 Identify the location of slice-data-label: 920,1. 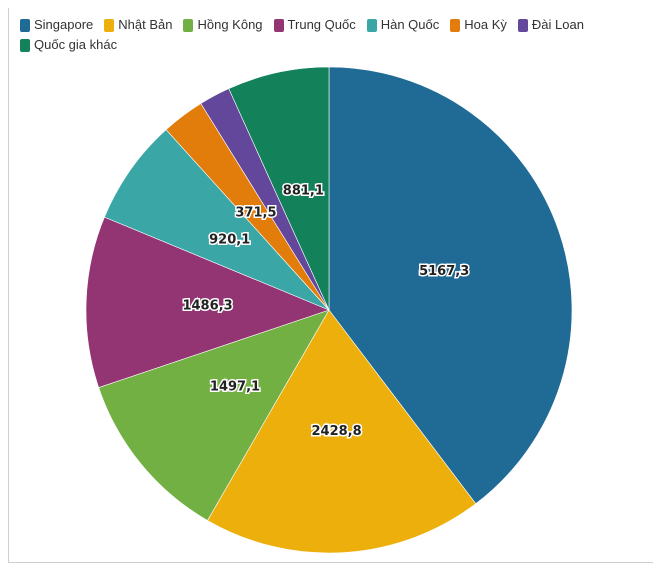
(229, 239).